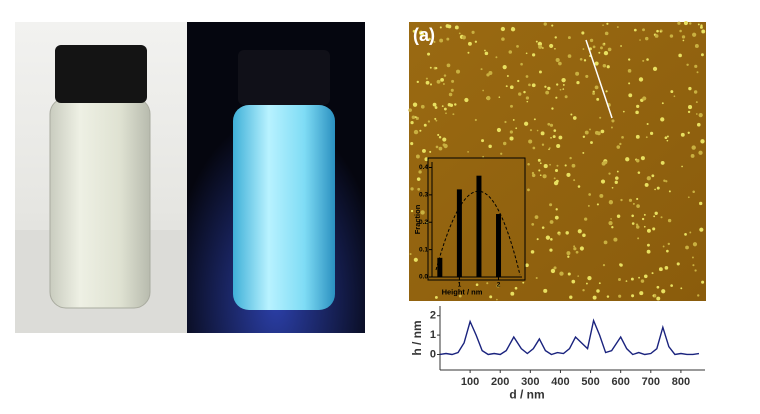  I want to click on y-axis-label: h / nm, so click(417, 337).